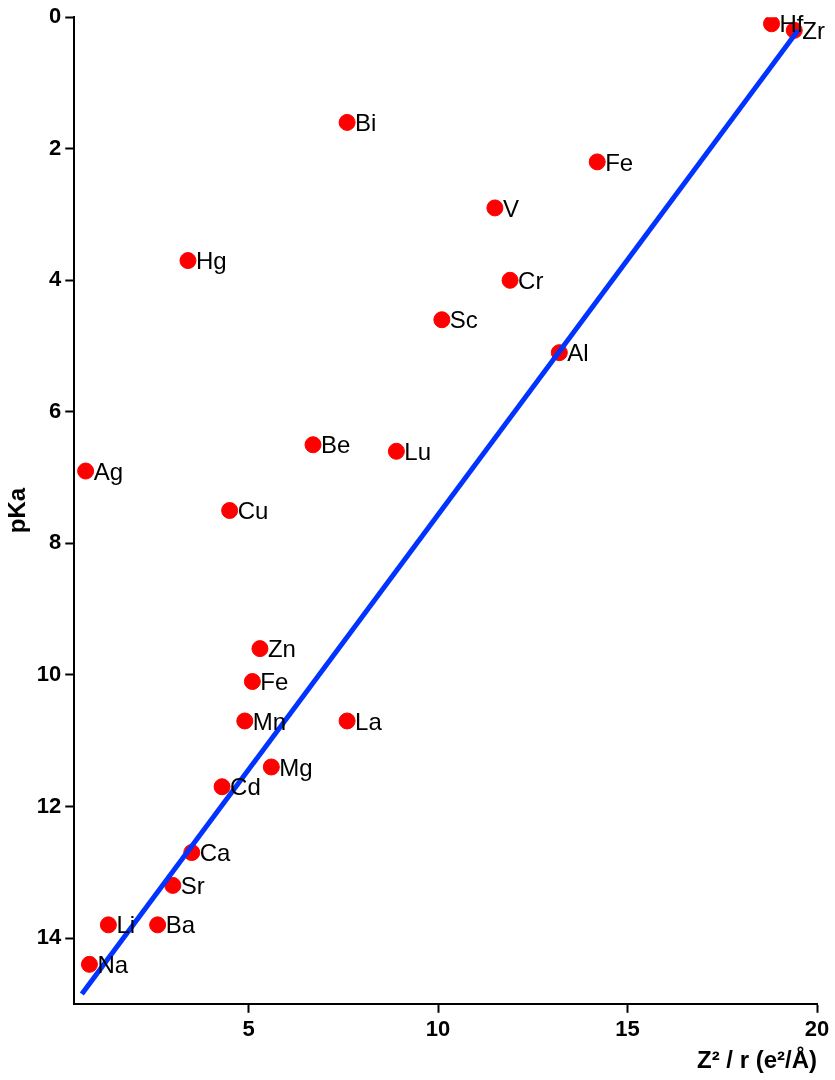 This screenshot has width=835, height=1080. Describe the element at coordinates (192, 886) in the screenshot. I see `annotation: Sr` at that location.